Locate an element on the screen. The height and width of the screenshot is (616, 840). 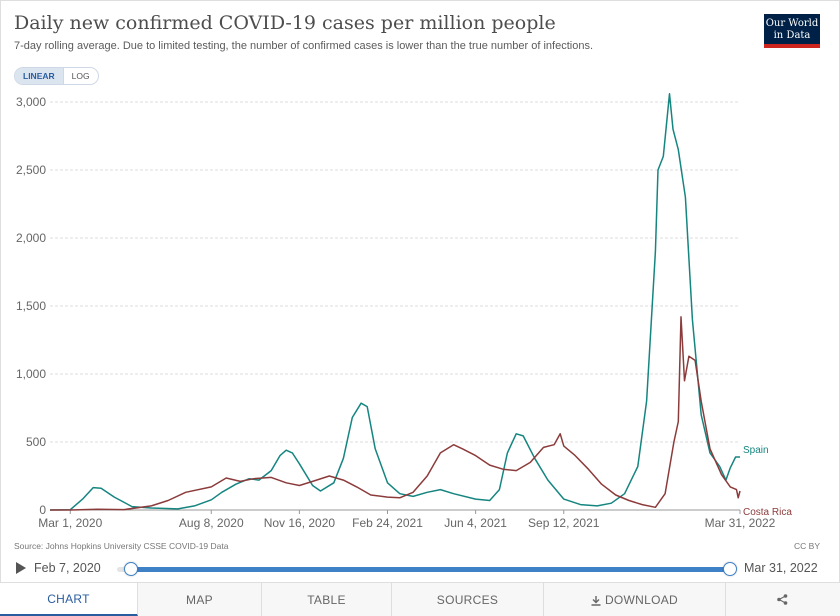
series-label-spain: Spain is located at coordinates (756, 450).